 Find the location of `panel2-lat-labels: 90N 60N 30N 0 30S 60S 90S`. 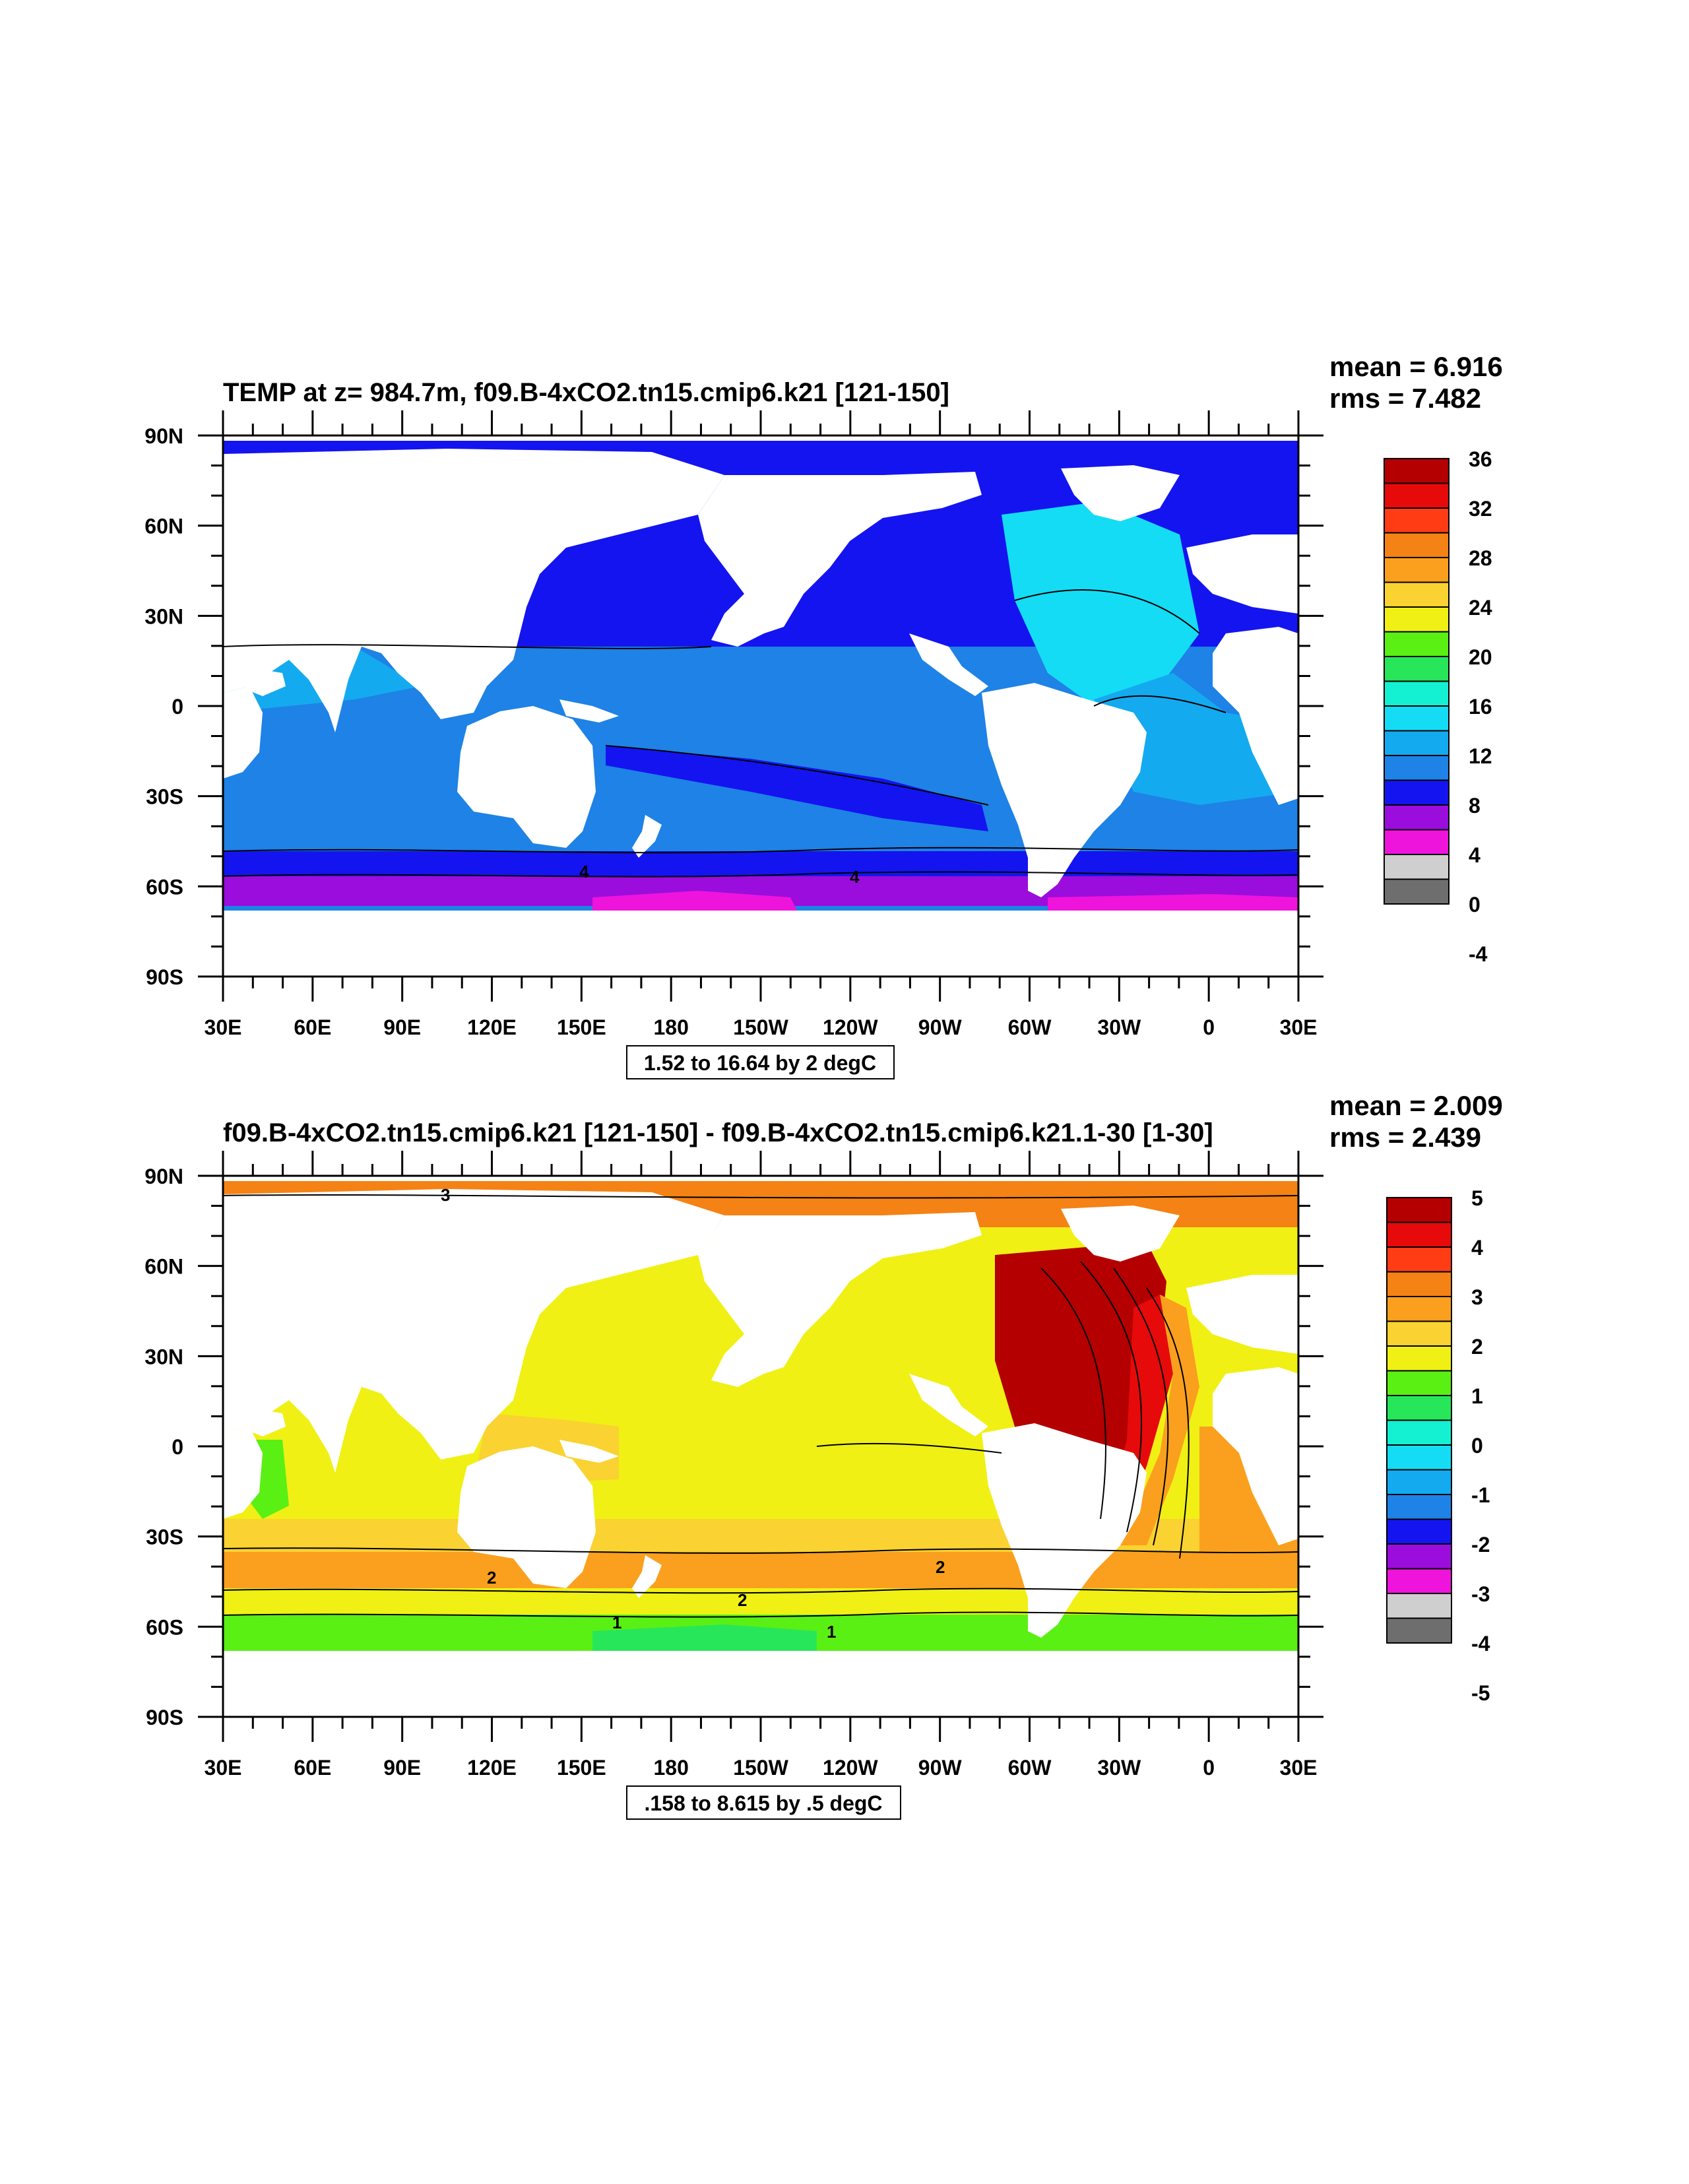

panel2-lat-labels: 90N 60N 30N 0 30S 60S 90S is located at coordinates (163, 1447).